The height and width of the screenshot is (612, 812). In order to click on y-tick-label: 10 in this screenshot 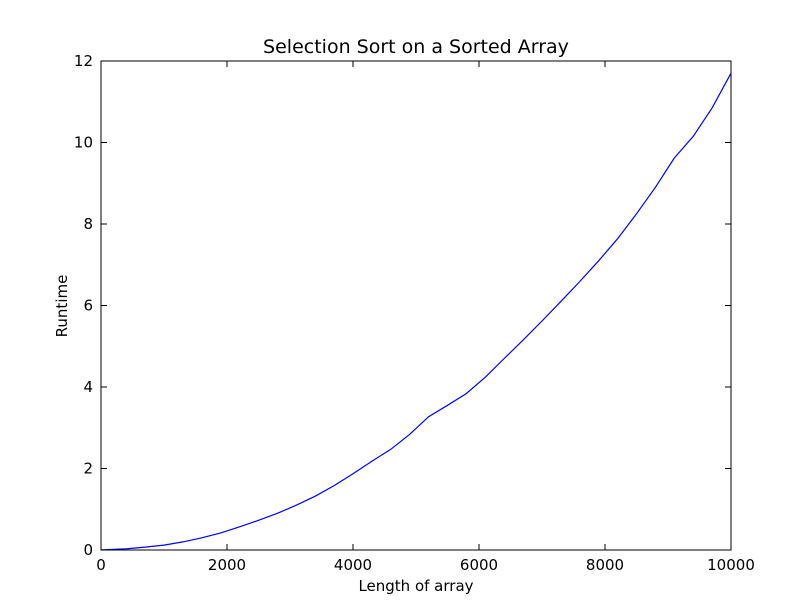, I will do `click(83, 143)`.